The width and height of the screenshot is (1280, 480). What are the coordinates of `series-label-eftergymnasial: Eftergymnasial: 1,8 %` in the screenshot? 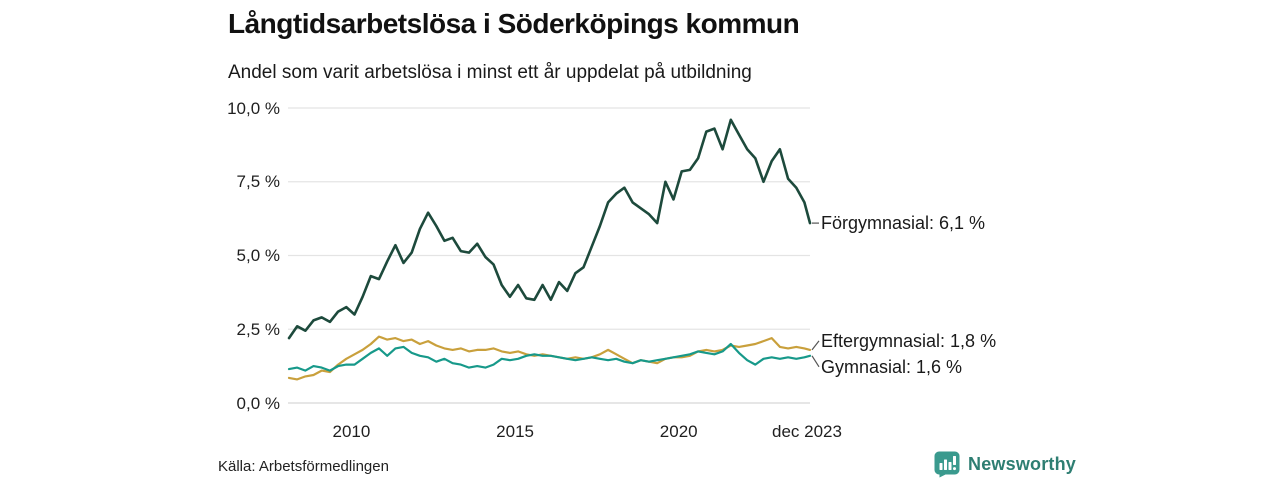 It's located at (909, 340).